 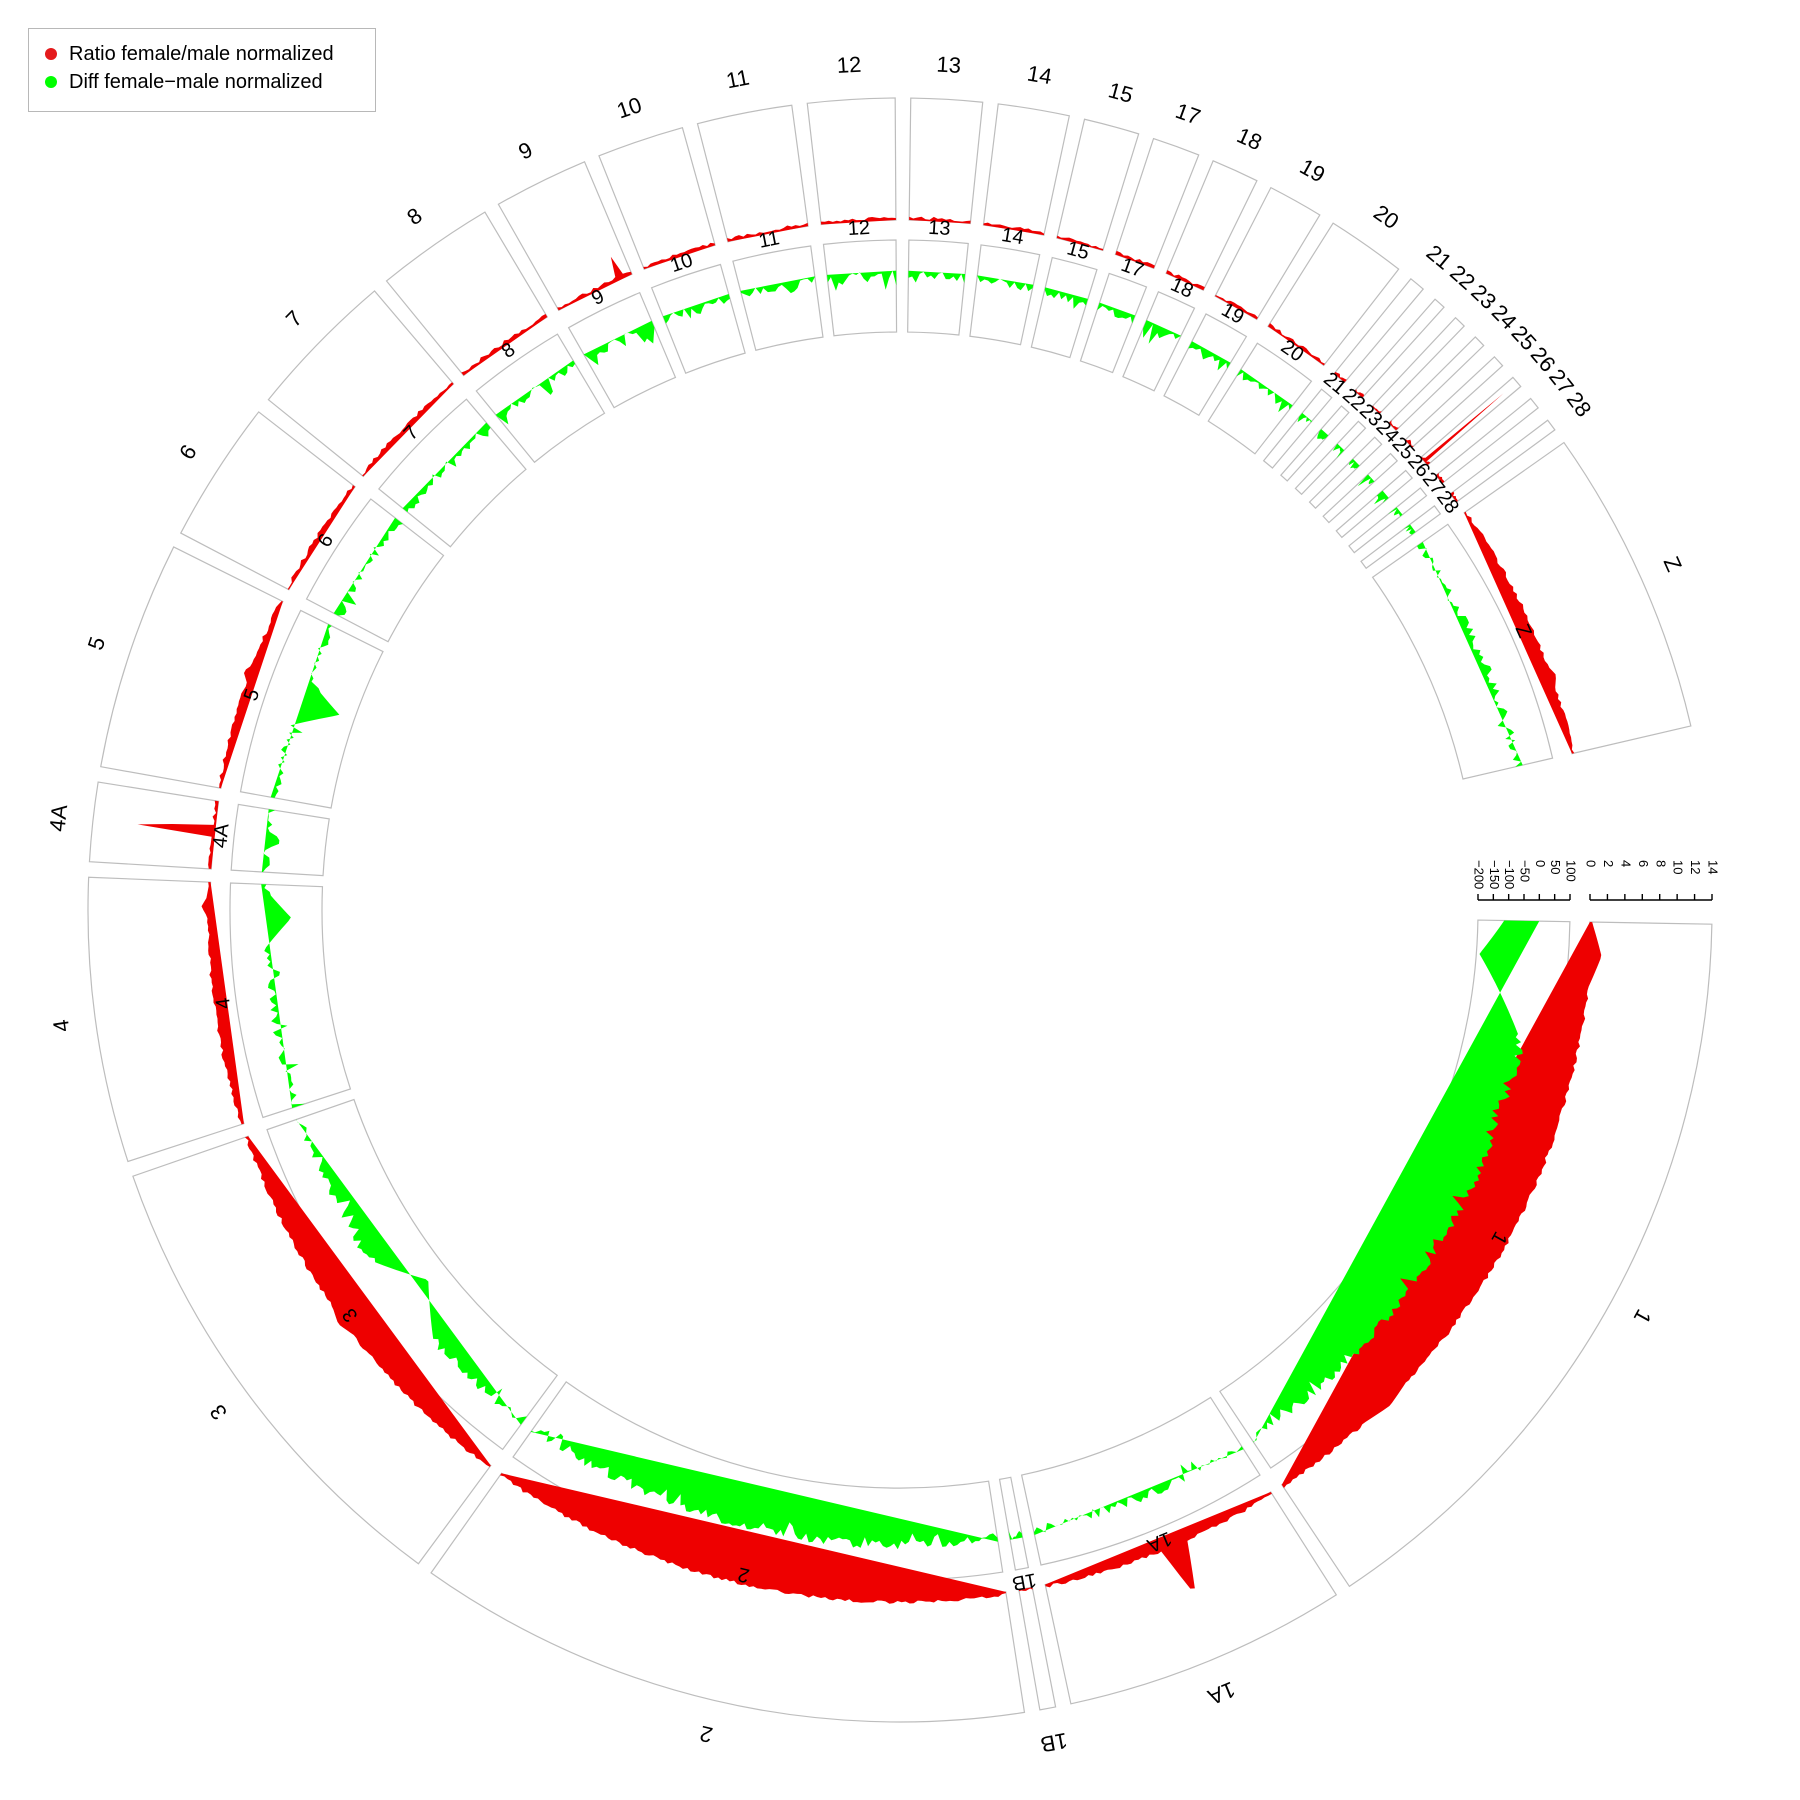 What do you see at coordinates (1596, 880) in the screenshot?
I see `track-axes: 0 2 4 6 8 10 12 14−200 −150 −100 −50 0 50 100` at bounding box center [1596, 880].